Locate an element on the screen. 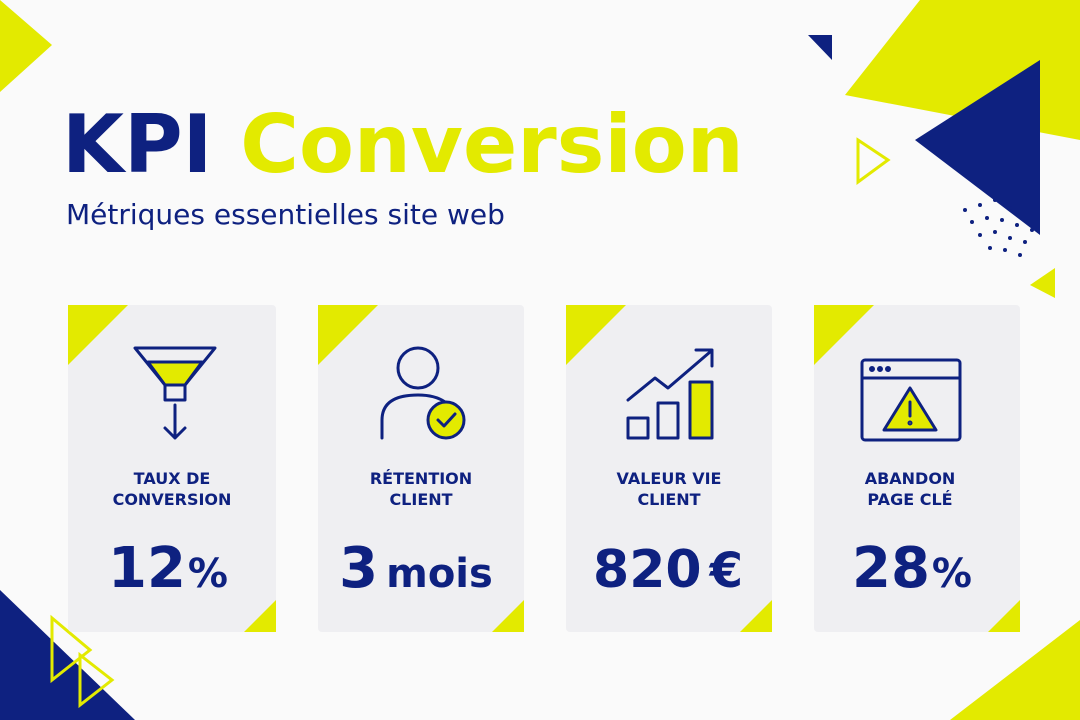  text-part: € is located at coordinates (726, 571).